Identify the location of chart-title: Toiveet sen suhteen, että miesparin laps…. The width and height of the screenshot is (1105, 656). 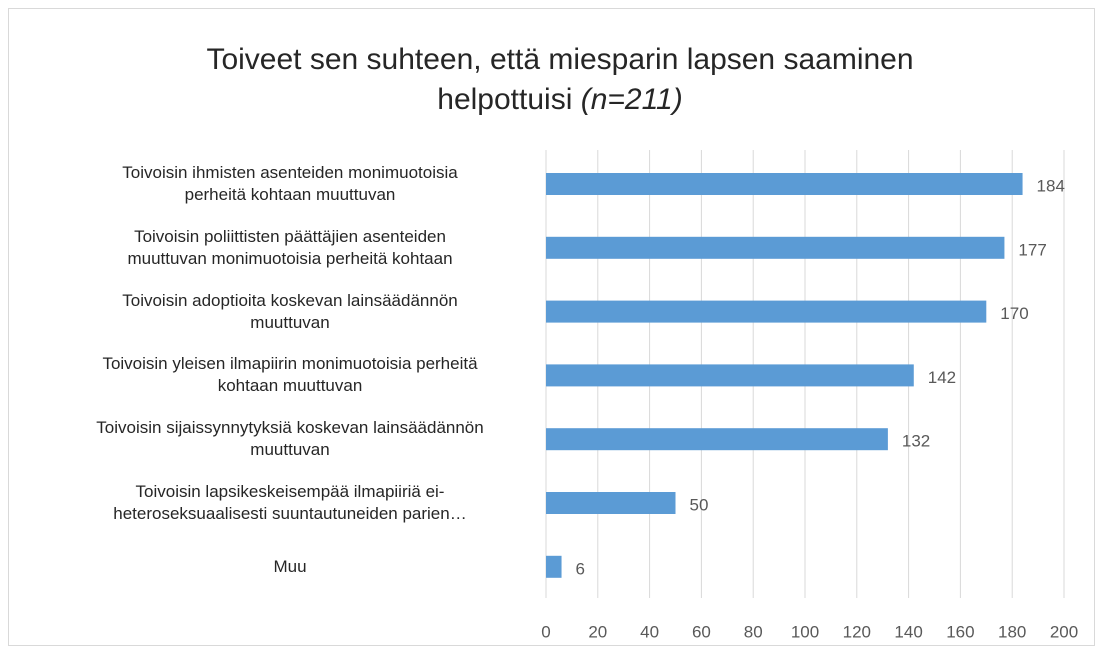
(560, 79).